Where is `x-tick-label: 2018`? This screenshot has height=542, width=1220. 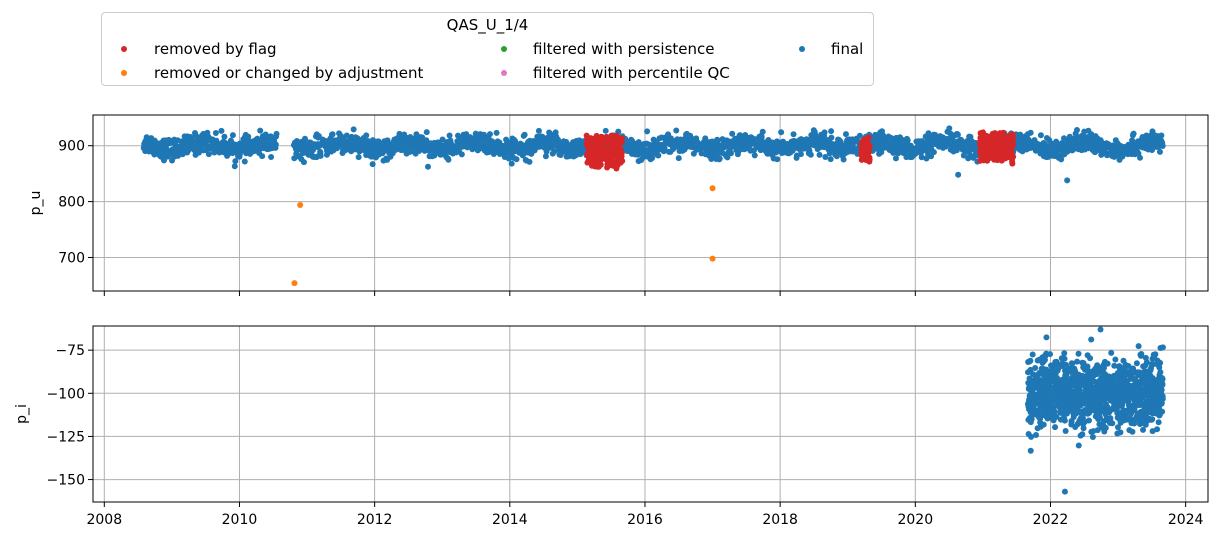 x-tick-label: 2018 is located at coordinates (780, 520).